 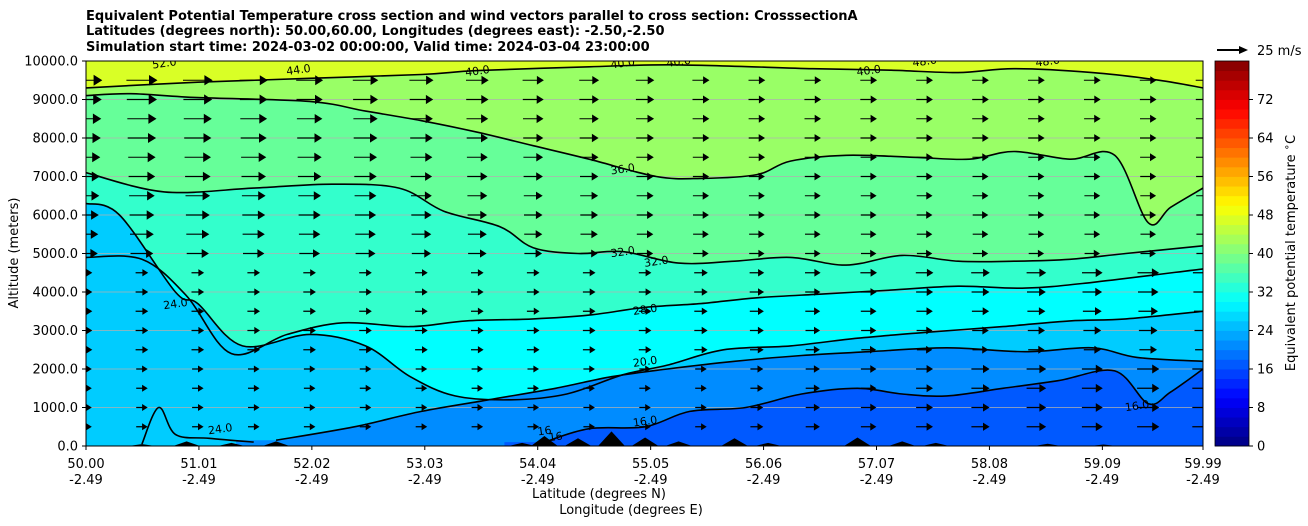 I want to click on y-tick-label: 7000.0, so click(x=56, y=177).